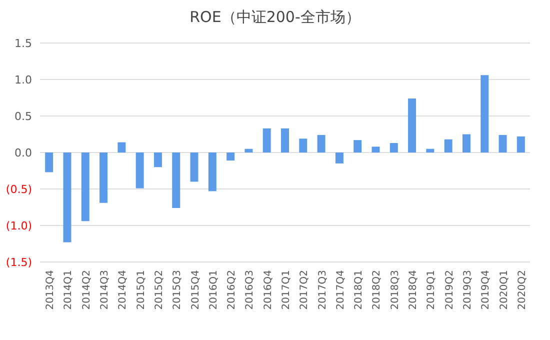 Image resolution: width=550 pixels, height=340 pixels. Describe the element at coordinates (275, 17) in the screenshot. I see `chart-title: ROE（中证200-全市场）` at that location.